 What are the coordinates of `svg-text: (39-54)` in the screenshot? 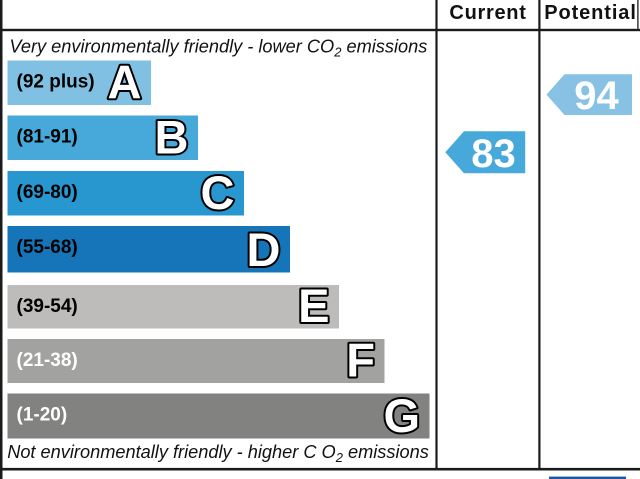 It's located at (47, 306).